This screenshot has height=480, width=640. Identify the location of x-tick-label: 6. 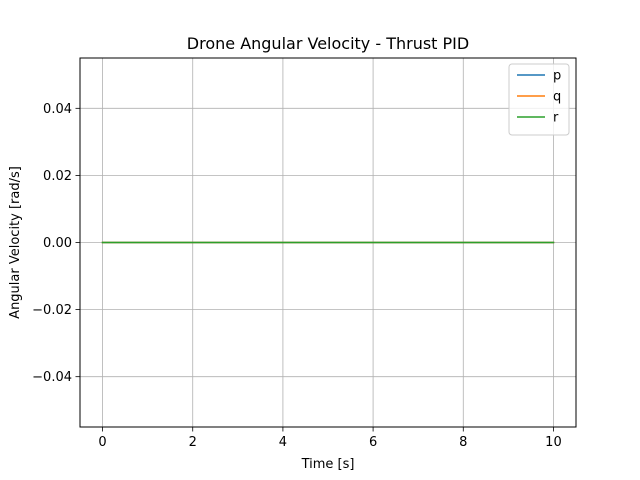
(373, 442).